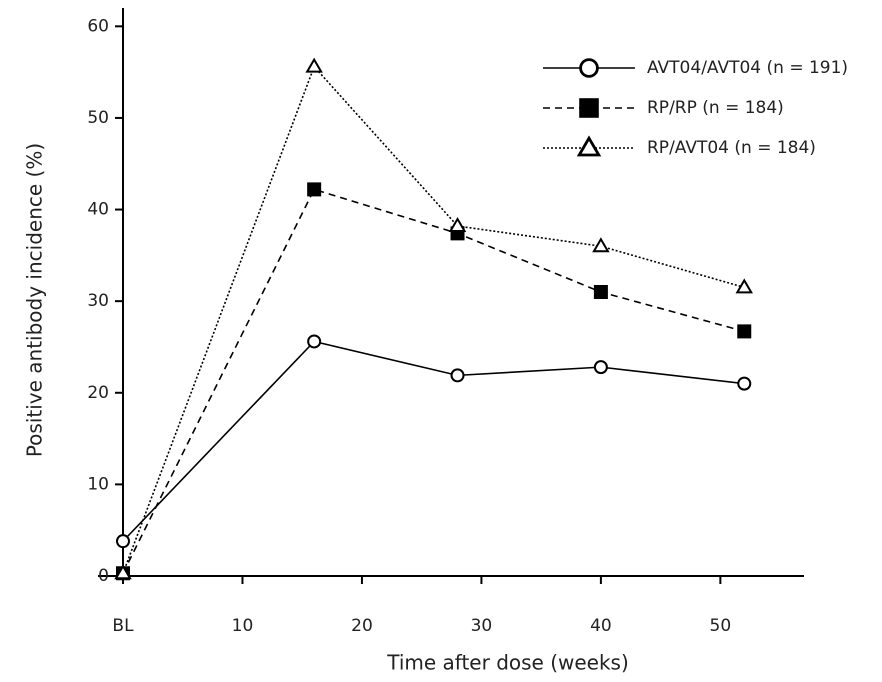 This screenshot has height=682, width=882. Describe the element at coordinates (362, 626) in the screenshot. I see `x-tick-label: 20` at that location.